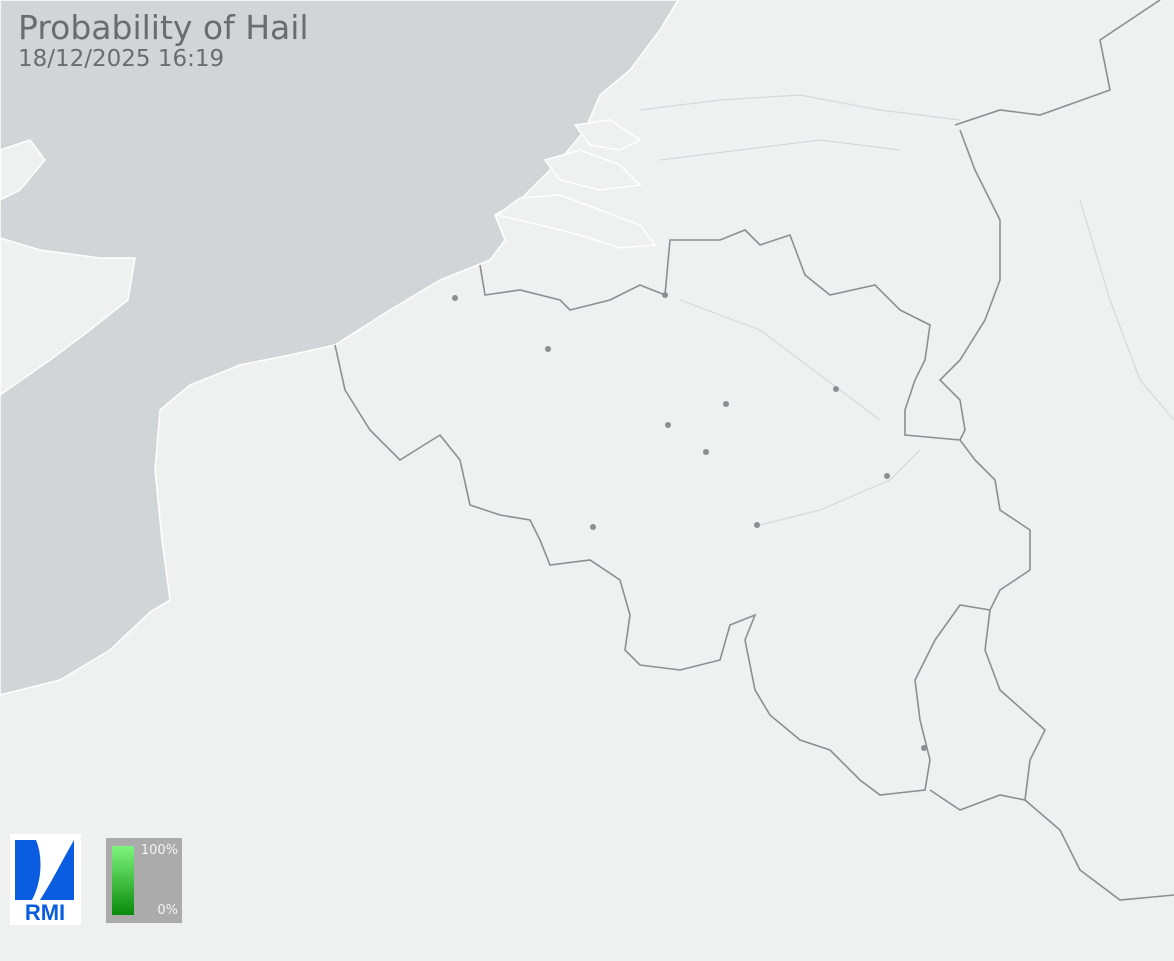 Image resolution: width=1174 pixels, height=961 pixels. Describe the element at coordinates (1057, 63) in the screenshot. I see `germany-nl-north-border` at that location.